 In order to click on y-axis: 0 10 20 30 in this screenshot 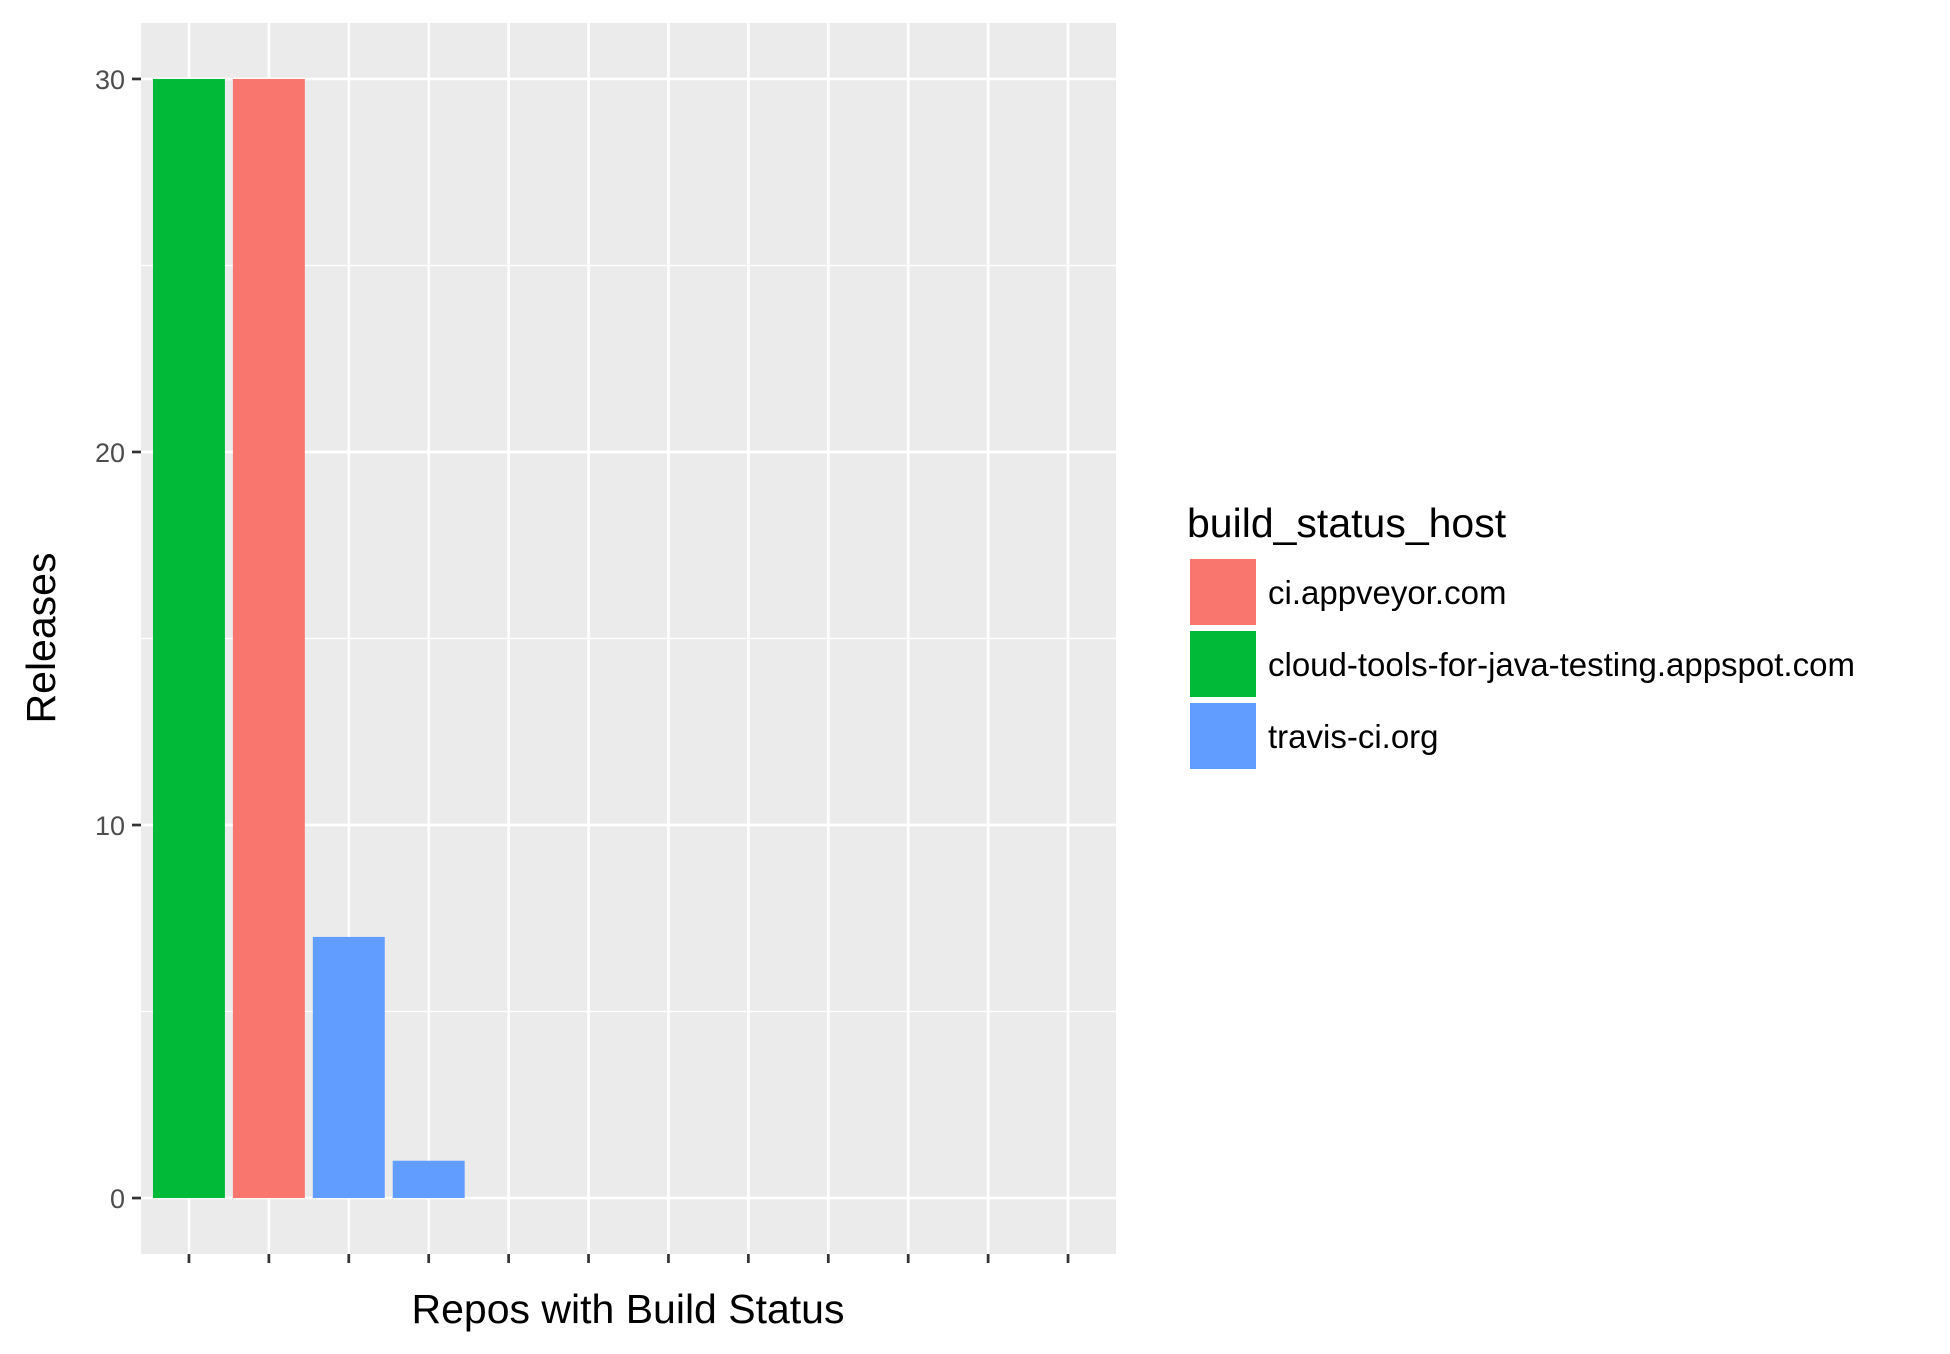, I will do `click(118, 639)`.